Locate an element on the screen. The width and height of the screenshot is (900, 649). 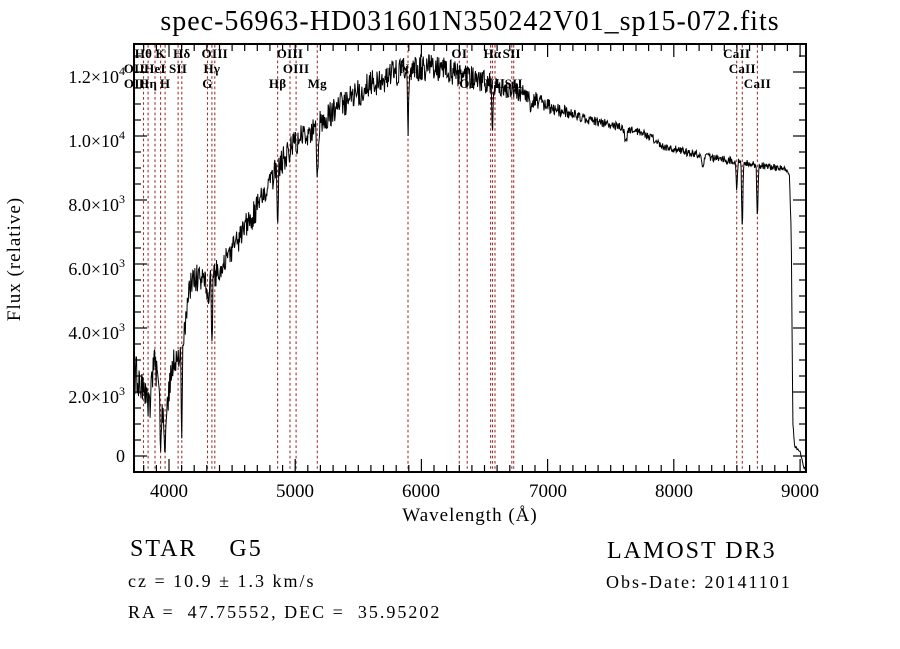
x-tick-label: 8000 is located at coordinates (674, 491).